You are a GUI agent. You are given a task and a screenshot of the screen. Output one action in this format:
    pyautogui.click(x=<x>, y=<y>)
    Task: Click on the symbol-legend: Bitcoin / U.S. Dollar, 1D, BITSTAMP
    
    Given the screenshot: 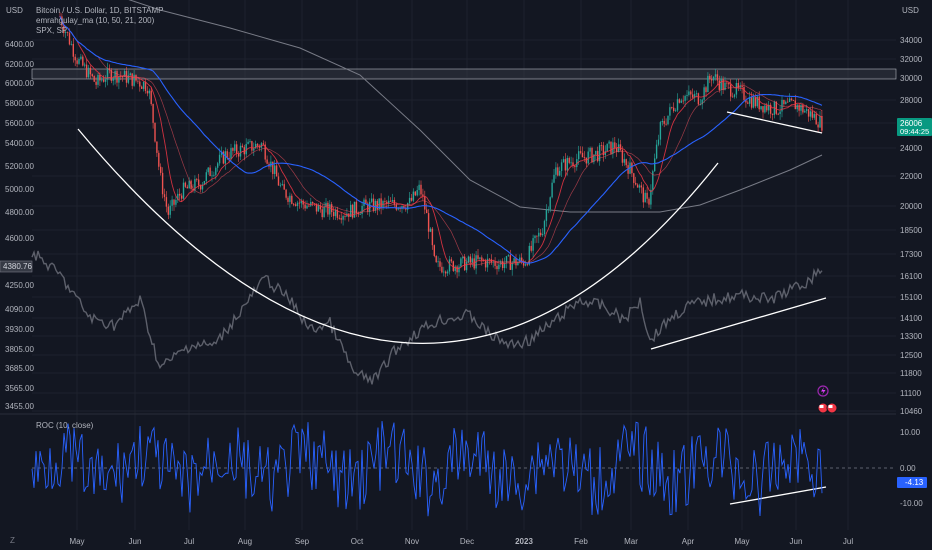 What is the action you would take?
    pyautogui.click(x=100, y=10)
    